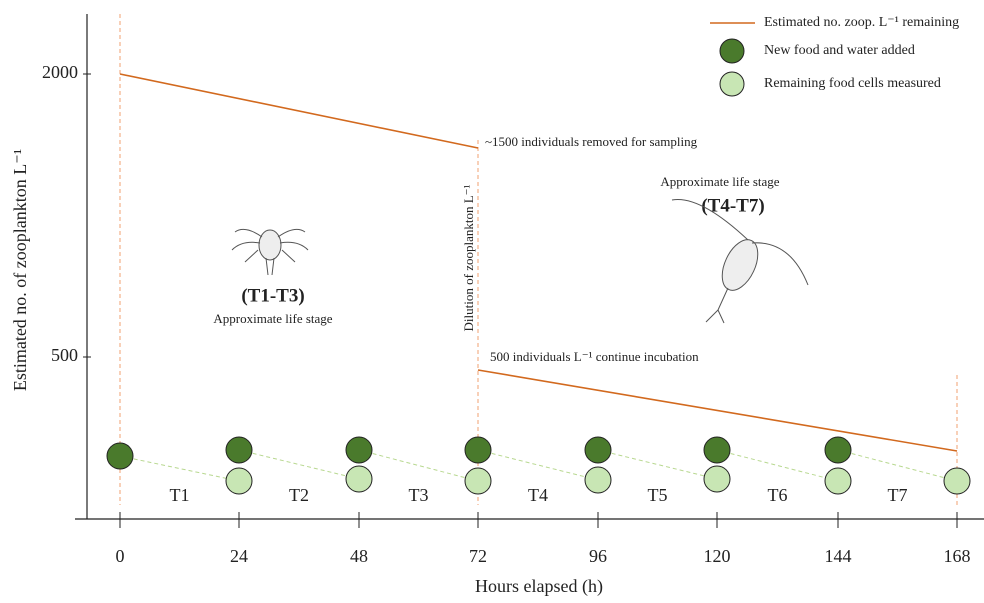 This screenshot has width=984, height=603. I want to click on x-axis-title: Hours elapsed (h), so click(539, 586).